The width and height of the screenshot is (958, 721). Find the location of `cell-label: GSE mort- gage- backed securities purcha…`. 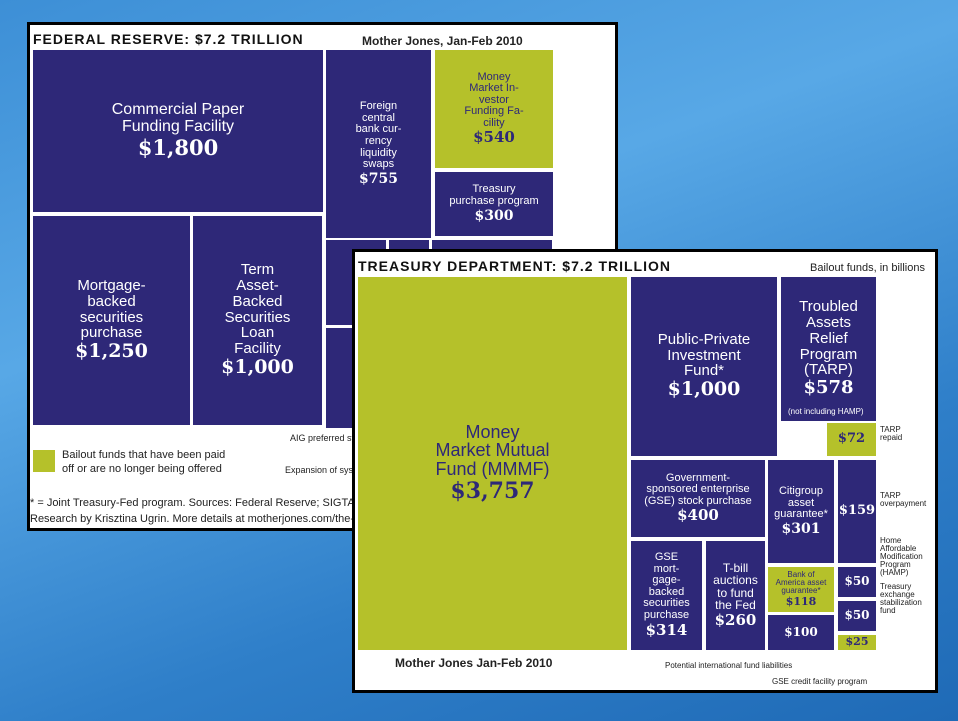

cell-label: GSE mort- gage- backed securities purcha… is located at coordinates (666, 586).